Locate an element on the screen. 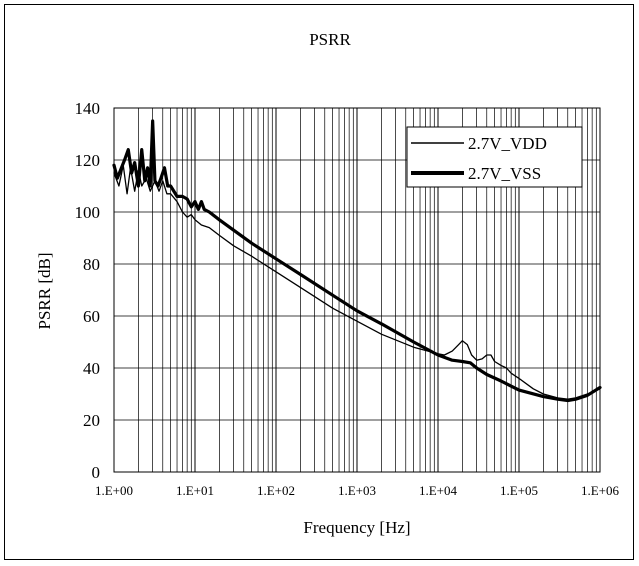 The image size is (639, 566). y-tick-label: 100 is located at coordinates (88, 212).